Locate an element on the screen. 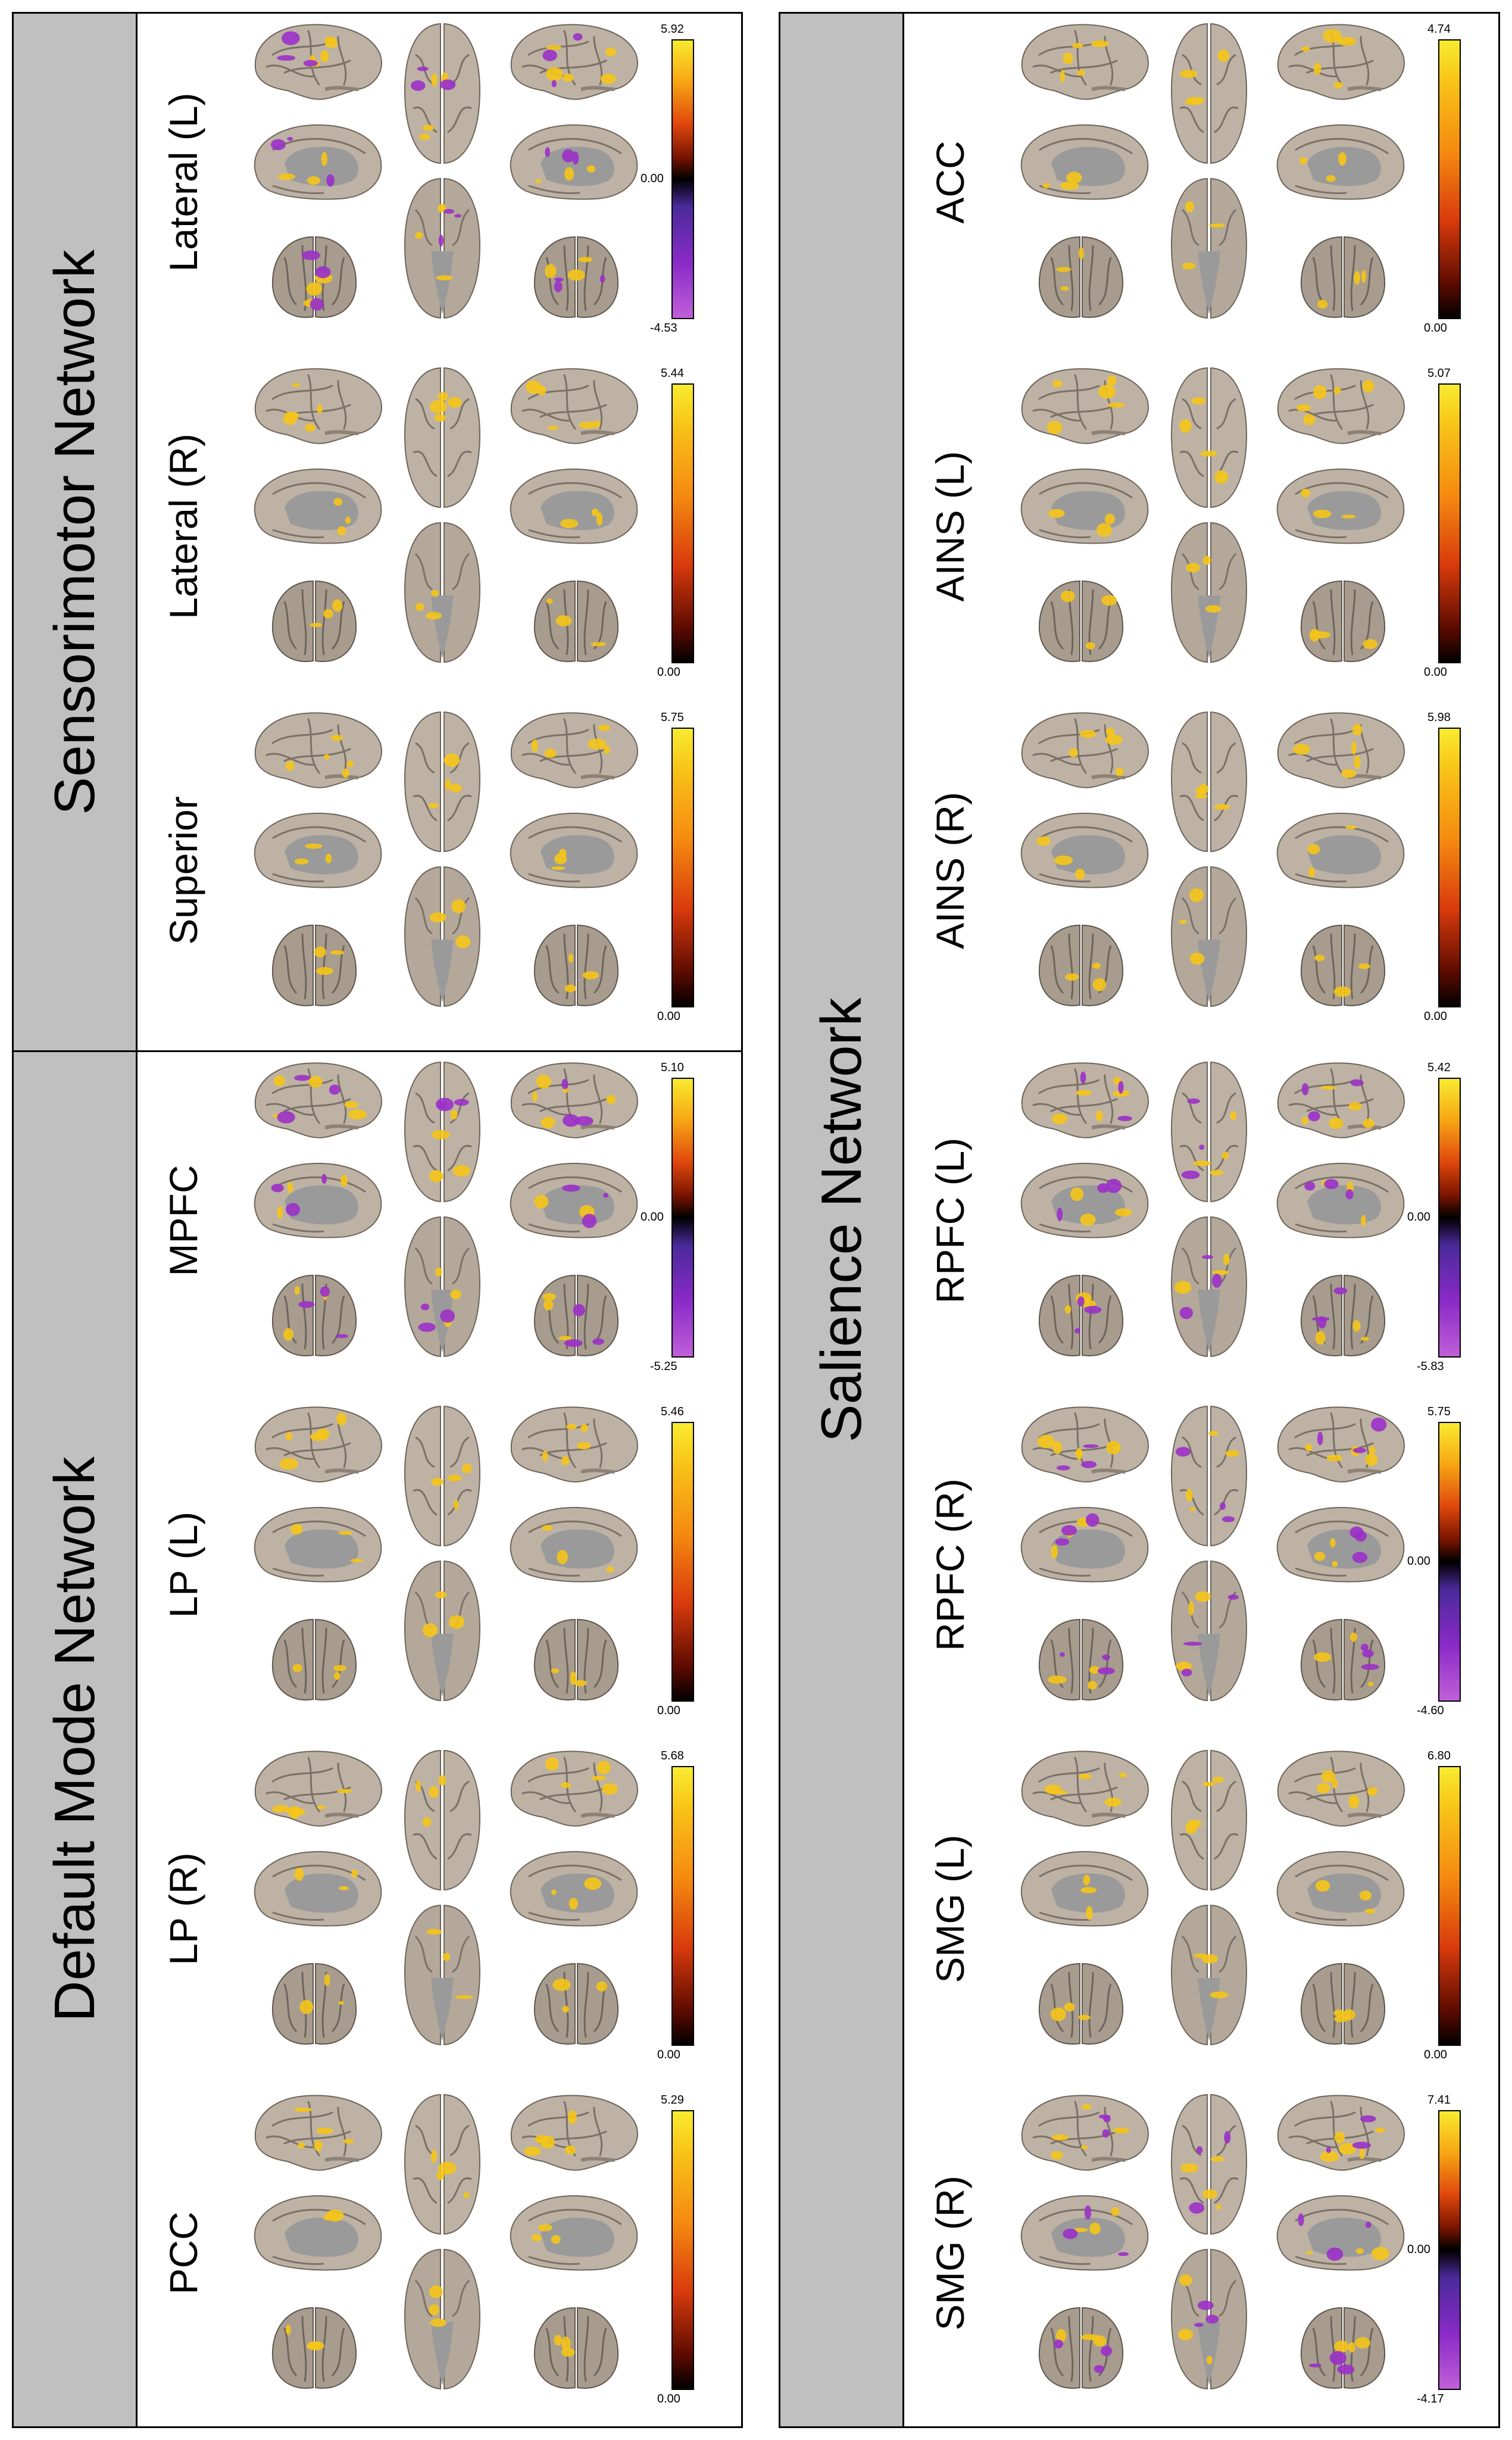 The height and width of the screenshot is (2440, 1512). row-label-text: PCC is located at coordinates (183, 2253).